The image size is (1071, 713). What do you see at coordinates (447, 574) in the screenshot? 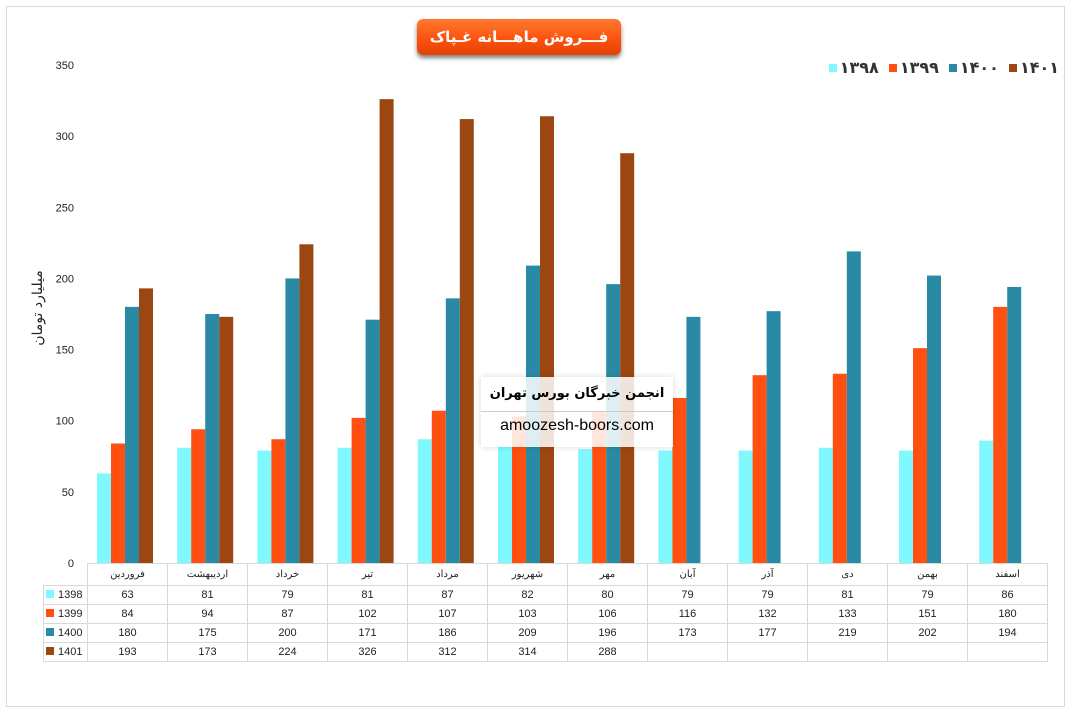
I see `category-label: مرداد` at bounding box center [447, 574].